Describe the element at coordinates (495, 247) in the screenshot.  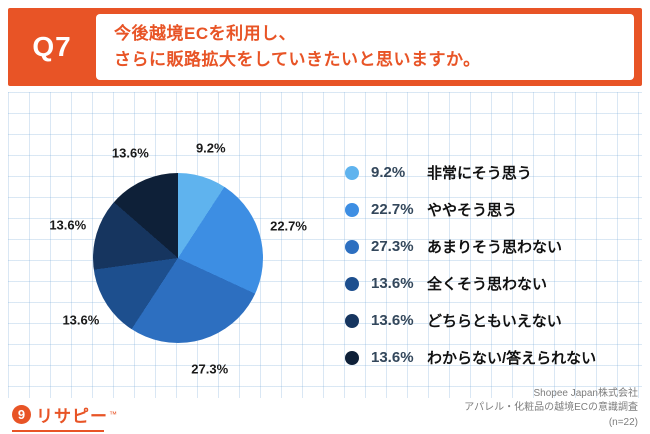
I see `legend-label: あまりそう思わない` at that location.